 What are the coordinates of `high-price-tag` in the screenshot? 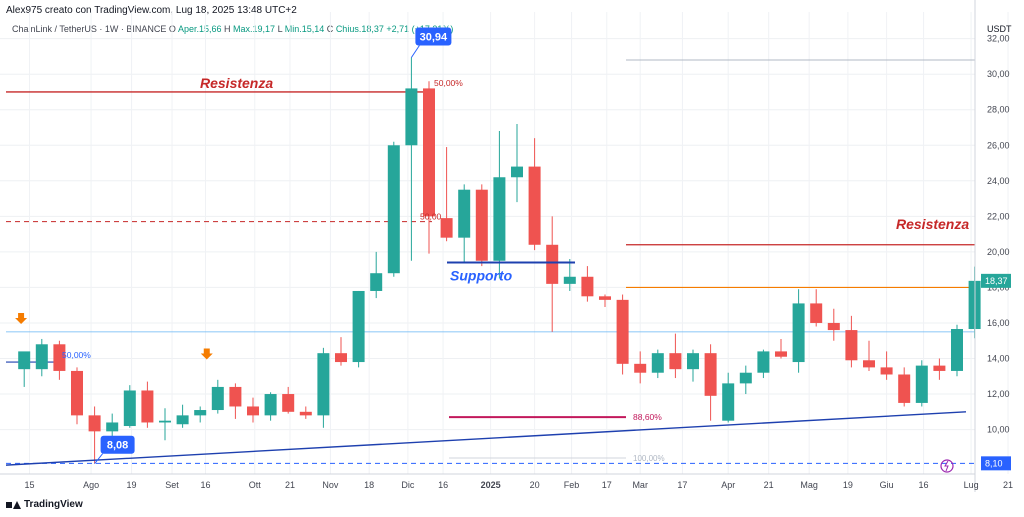 It's located at (433, 36).